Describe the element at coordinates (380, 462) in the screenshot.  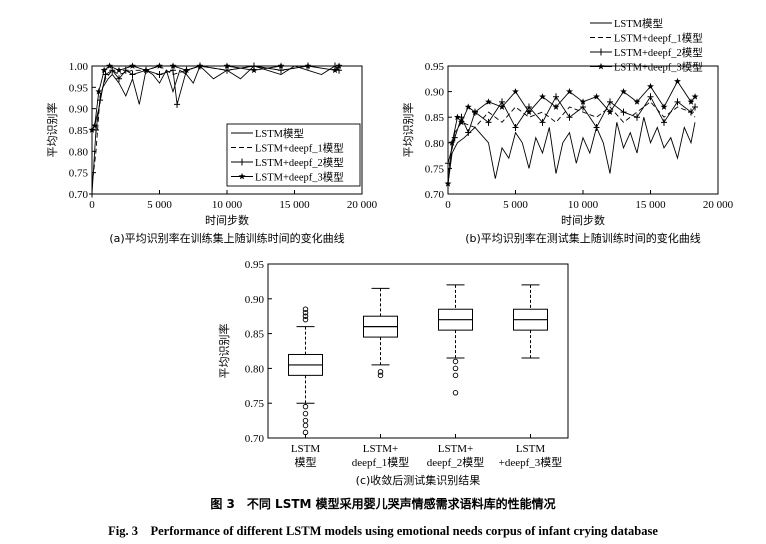
I see `category-label: deepf_1模型` at that location.